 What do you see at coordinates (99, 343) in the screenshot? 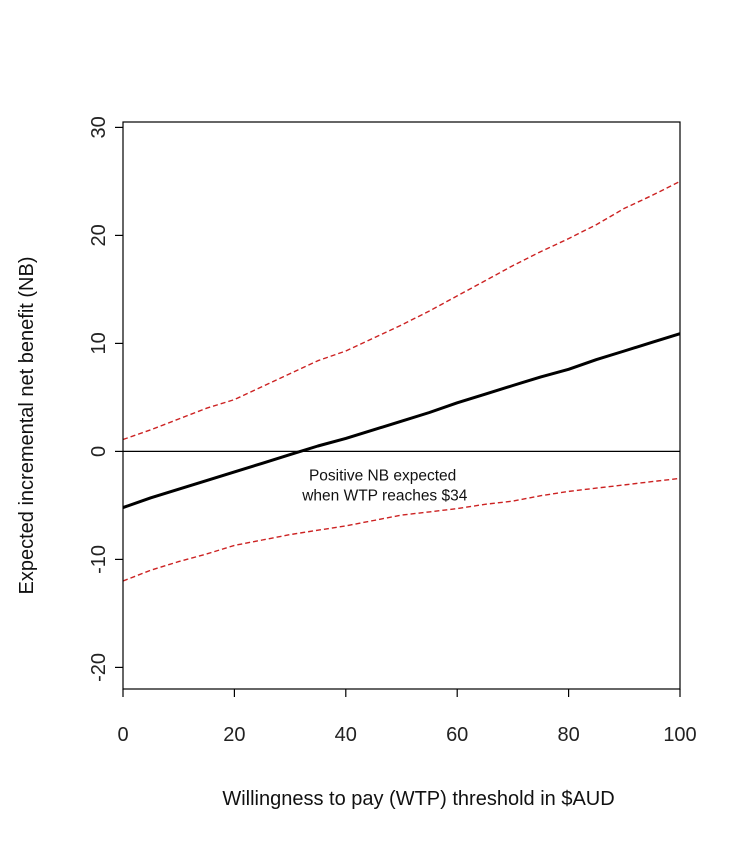
I see `y-tick-label-3: 10` at bounding box center [99, 343].